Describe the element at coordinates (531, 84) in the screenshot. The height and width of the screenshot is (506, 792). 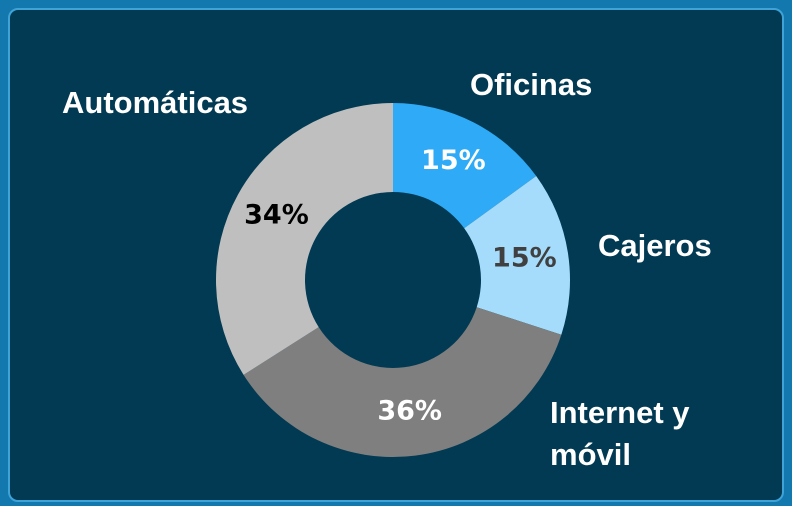
I see `category-label: Oficinas` at that location.